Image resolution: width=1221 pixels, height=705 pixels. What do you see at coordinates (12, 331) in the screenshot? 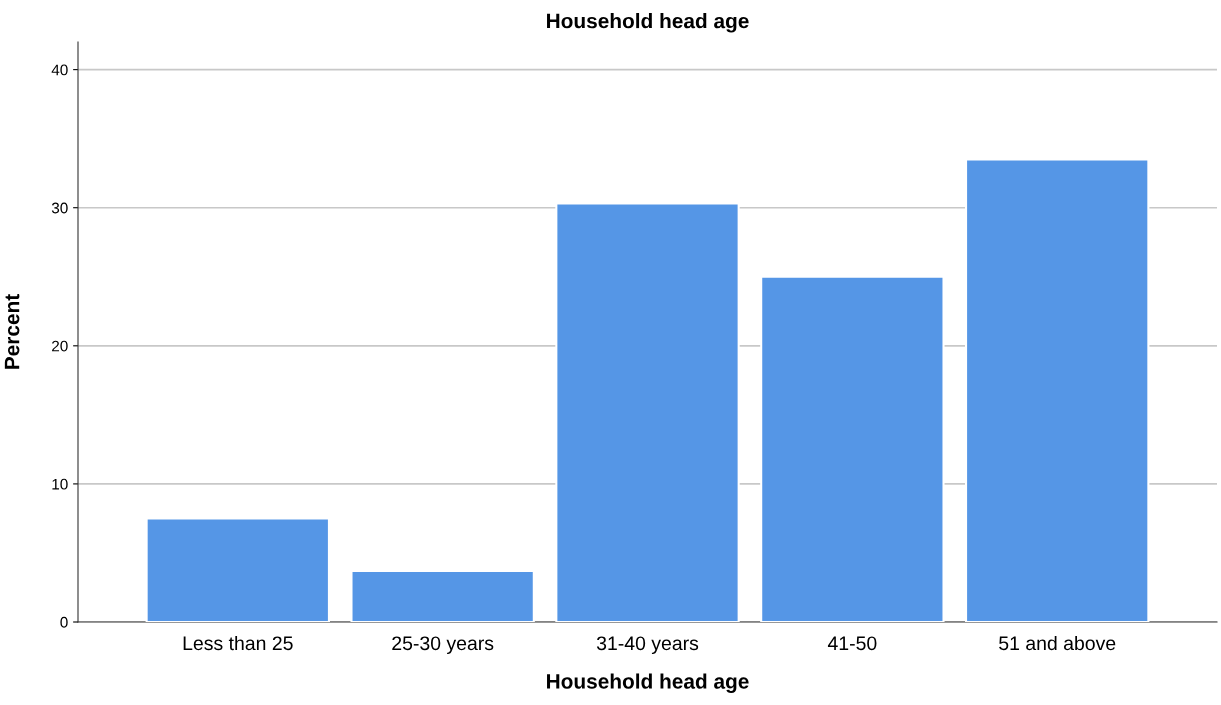
I see `y-axis-title: Percent` at bounding box center [12, 331].